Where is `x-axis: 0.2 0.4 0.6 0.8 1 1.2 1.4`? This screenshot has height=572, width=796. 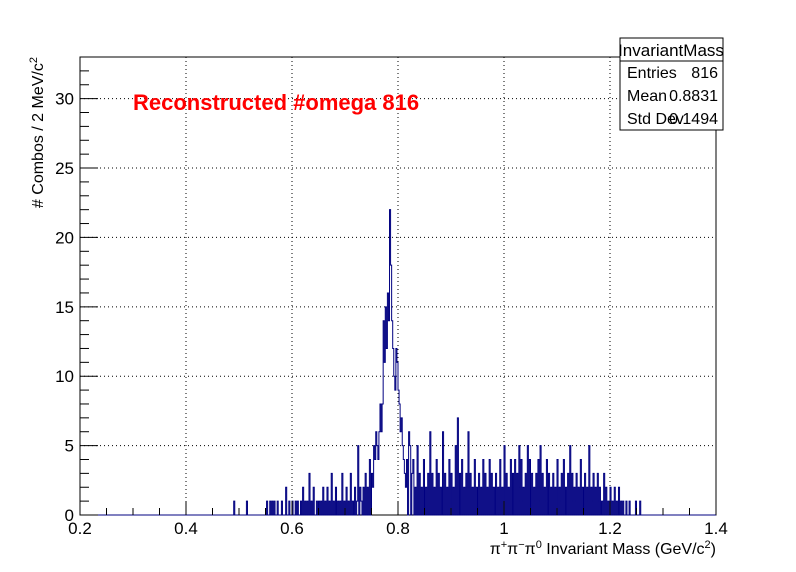
x-axis: 0.2 0.4 0.6 0.8 1 1.2 1.4 is located at coordinates (398, 519).